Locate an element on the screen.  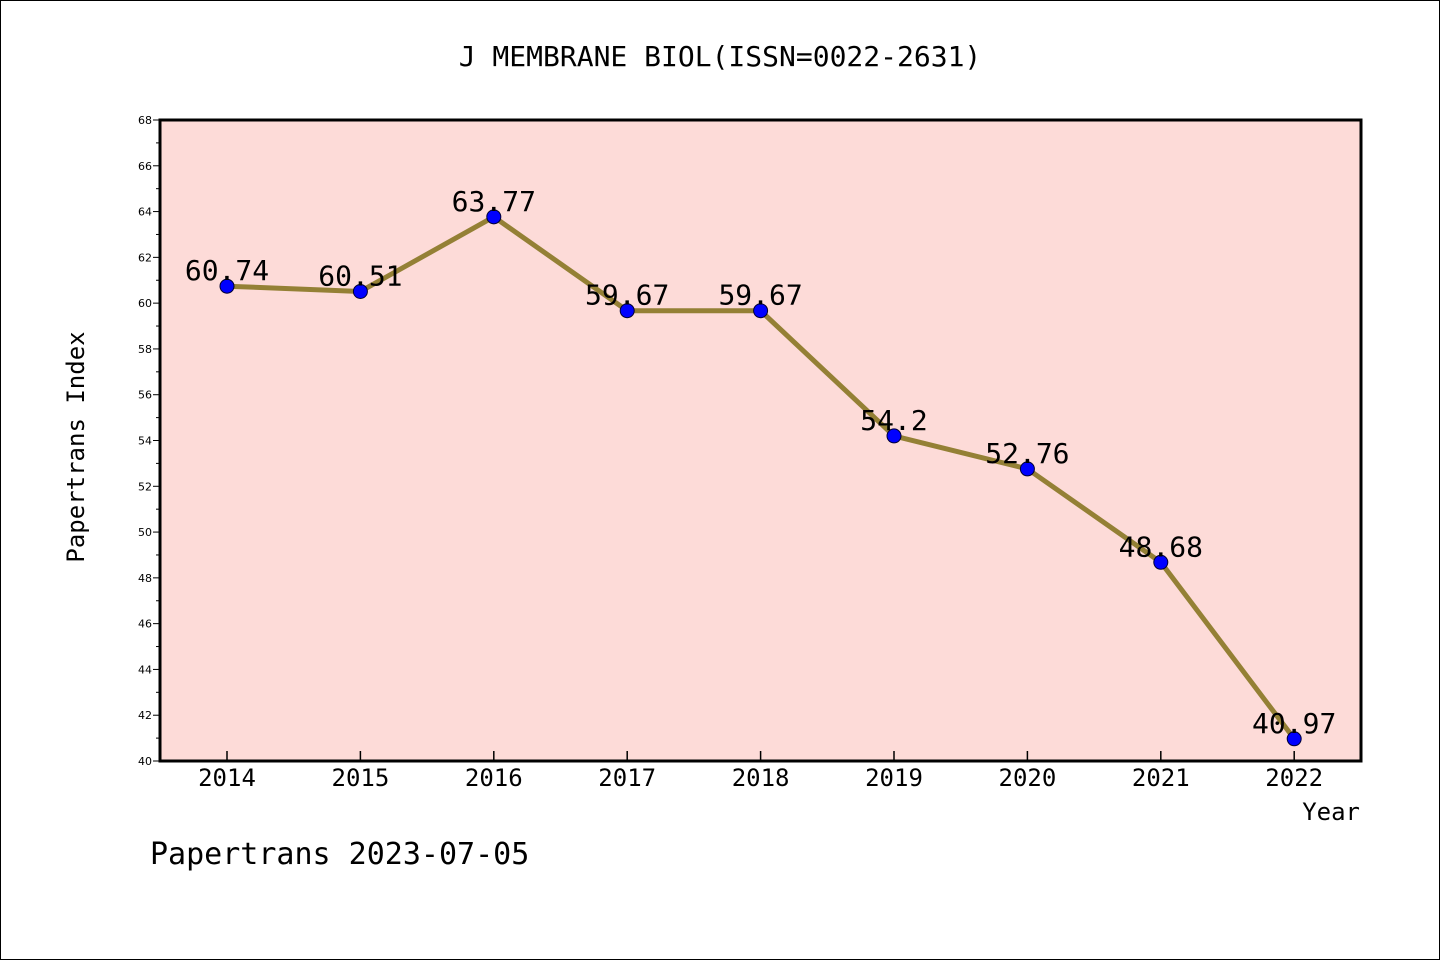
y-tick-label: 48 is located at coordinates (145, 578).